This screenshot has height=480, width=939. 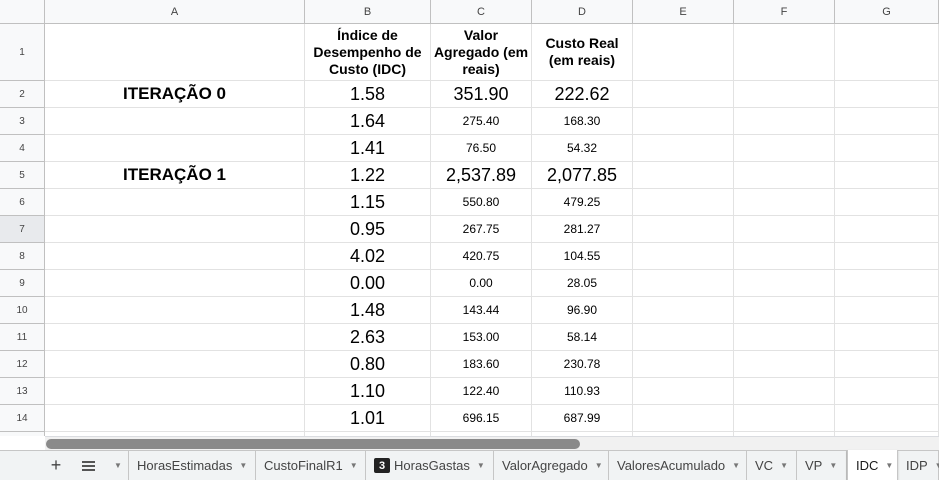 What do you see at coordinates (368, 12) in the screenshot?
I see `column-header-b: B` at bounding box center [368, 12].